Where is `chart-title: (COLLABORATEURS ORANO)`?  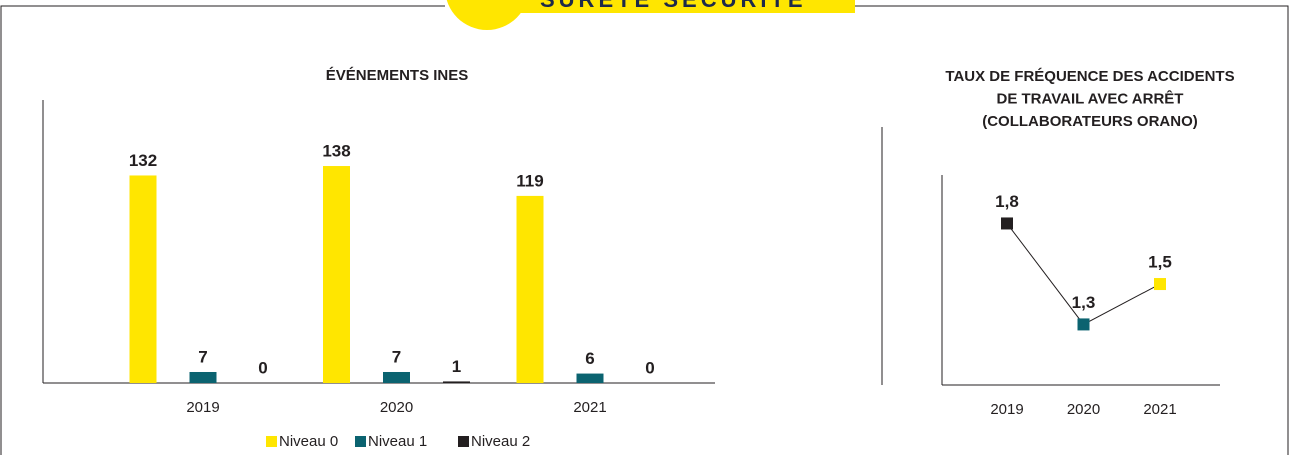
chart-title: (COLLABORATEURS ORANO) is located at coordinates (1090, 121).